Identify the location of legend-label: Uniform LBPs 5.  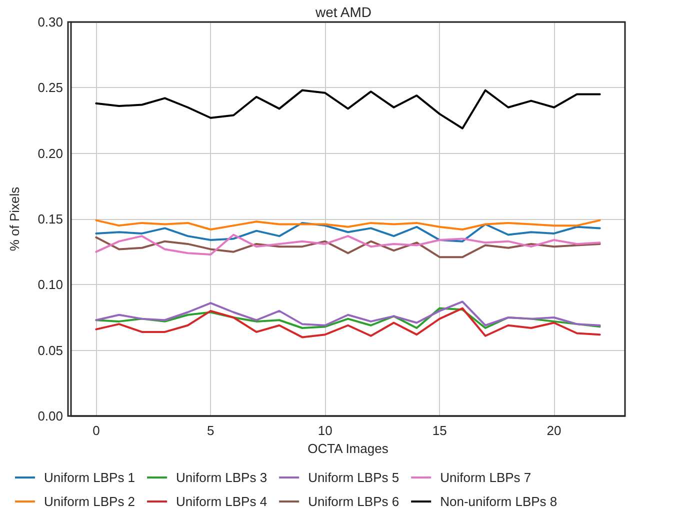
(354, 477).